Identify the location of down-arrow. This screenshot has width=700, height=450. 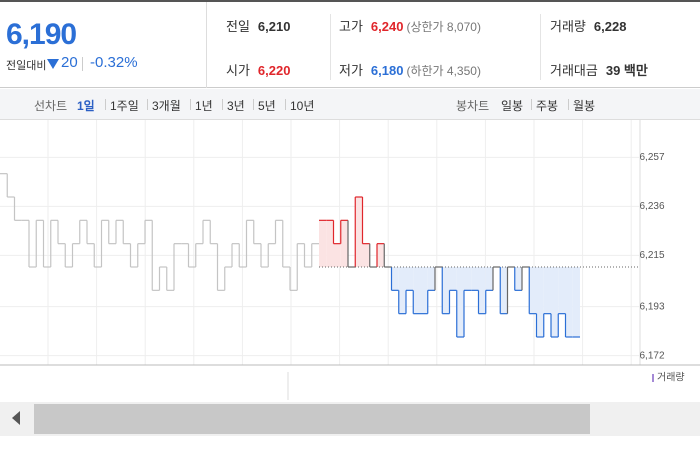
(53, 64).